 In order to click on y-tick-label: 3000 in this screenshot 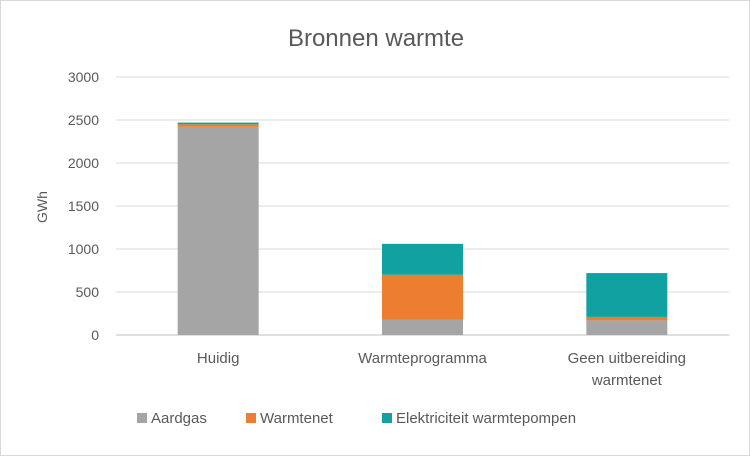, I will do `click(83, 77)`.